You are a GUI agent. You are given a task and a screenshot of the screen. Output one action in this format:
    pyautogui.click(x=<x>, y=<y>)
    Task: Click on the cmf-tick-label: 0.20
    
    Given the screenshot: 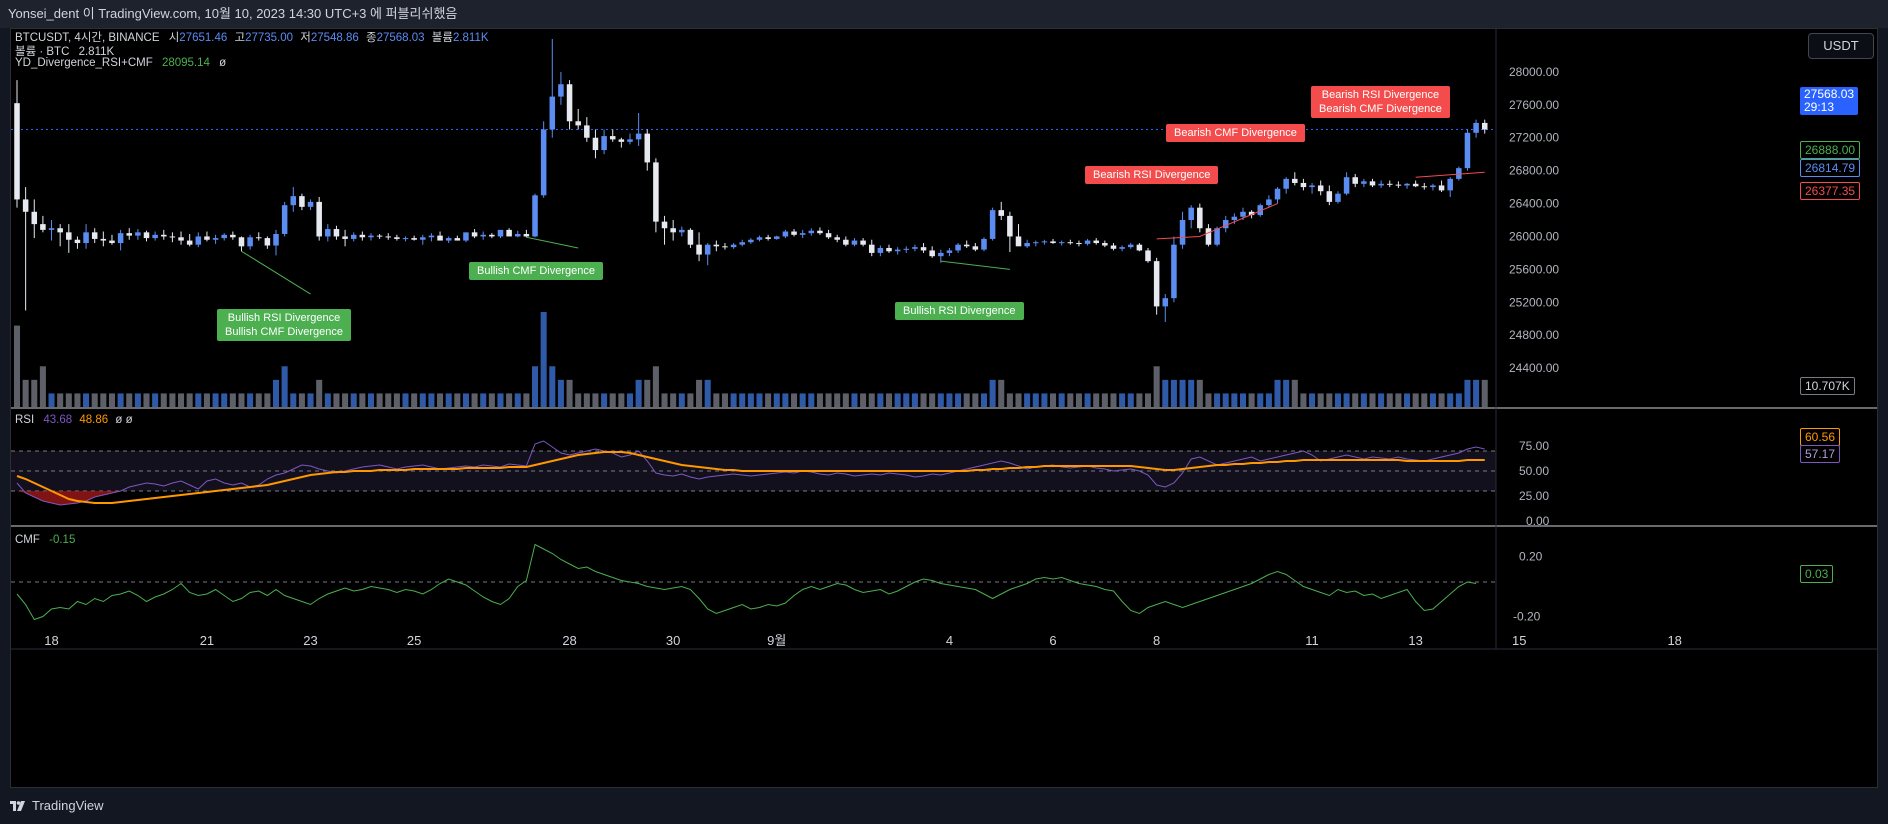 What is the action you would take?
    pyautogui.click(x=1531, y=557)
    